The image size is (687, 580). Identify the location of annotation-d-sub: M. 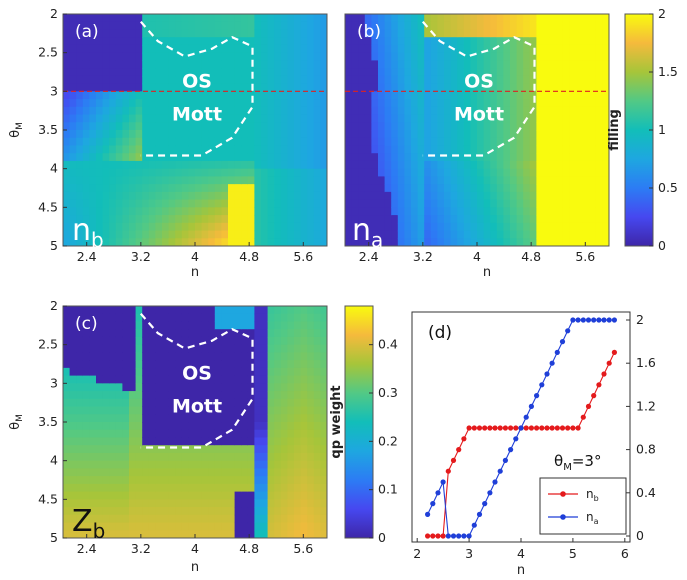
(567, 467).